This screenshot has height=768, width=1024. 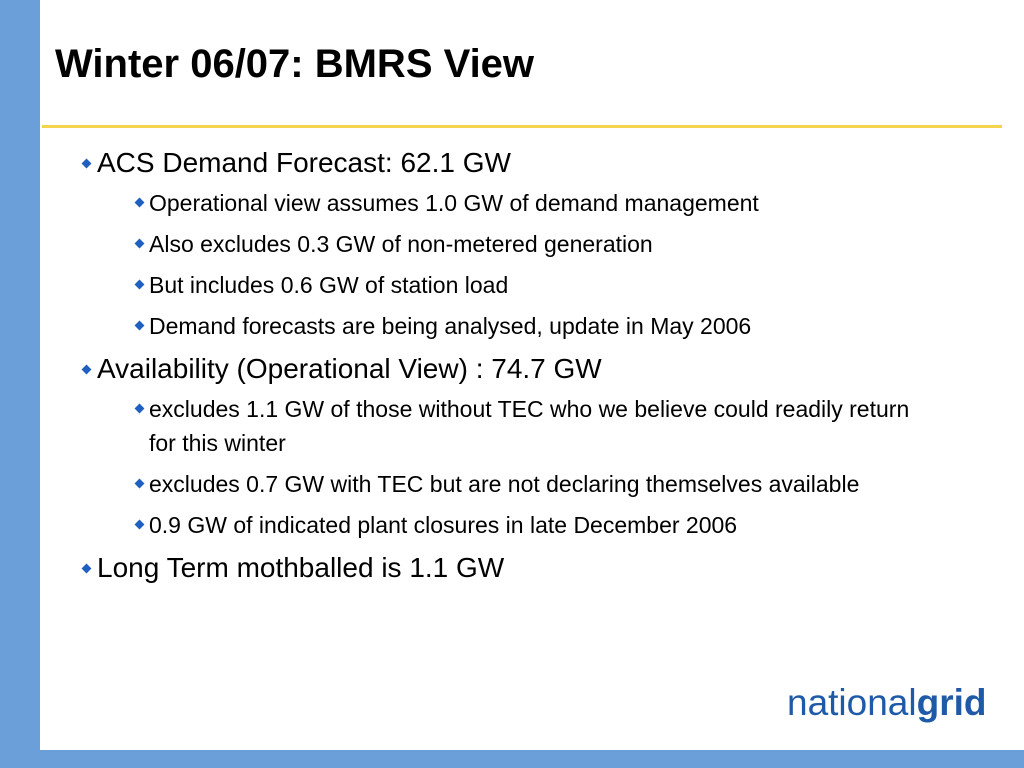 I want to click on bullet-text: ACS Demand Forecast: 62.1 GW, so click(x=304, y=162).